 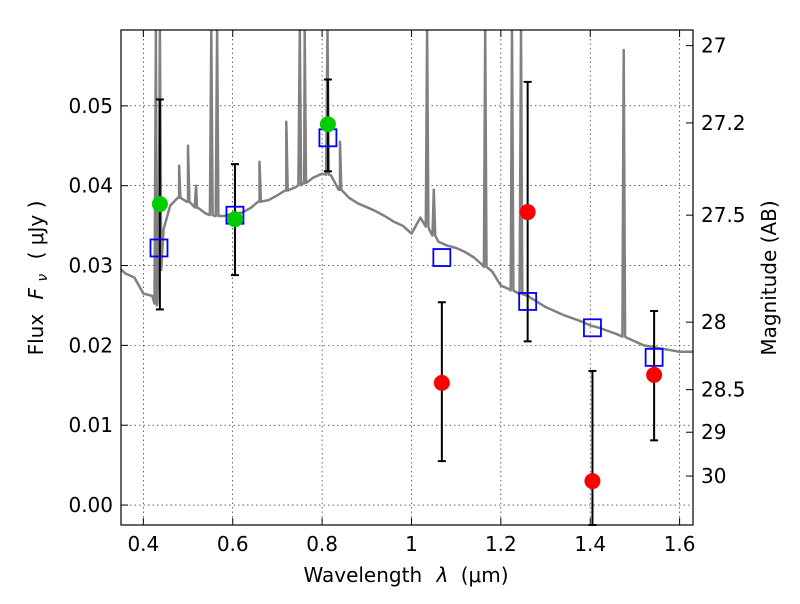 I want to click on y-axis-label: Flux F ν ( μJy ), so click(x=38, y=278).